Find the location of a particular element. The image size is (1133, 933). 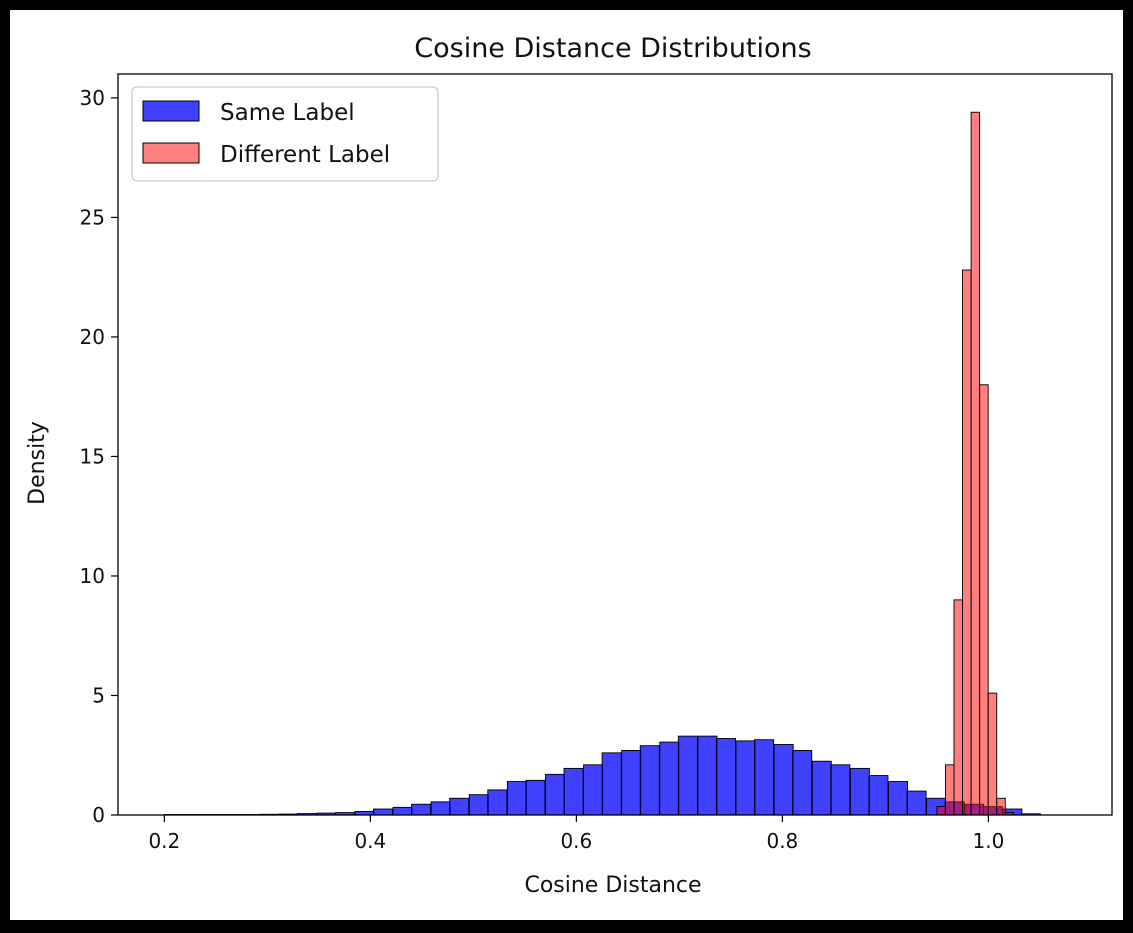

y-tick-label-2: 10 is located at coordinates (92, 576).